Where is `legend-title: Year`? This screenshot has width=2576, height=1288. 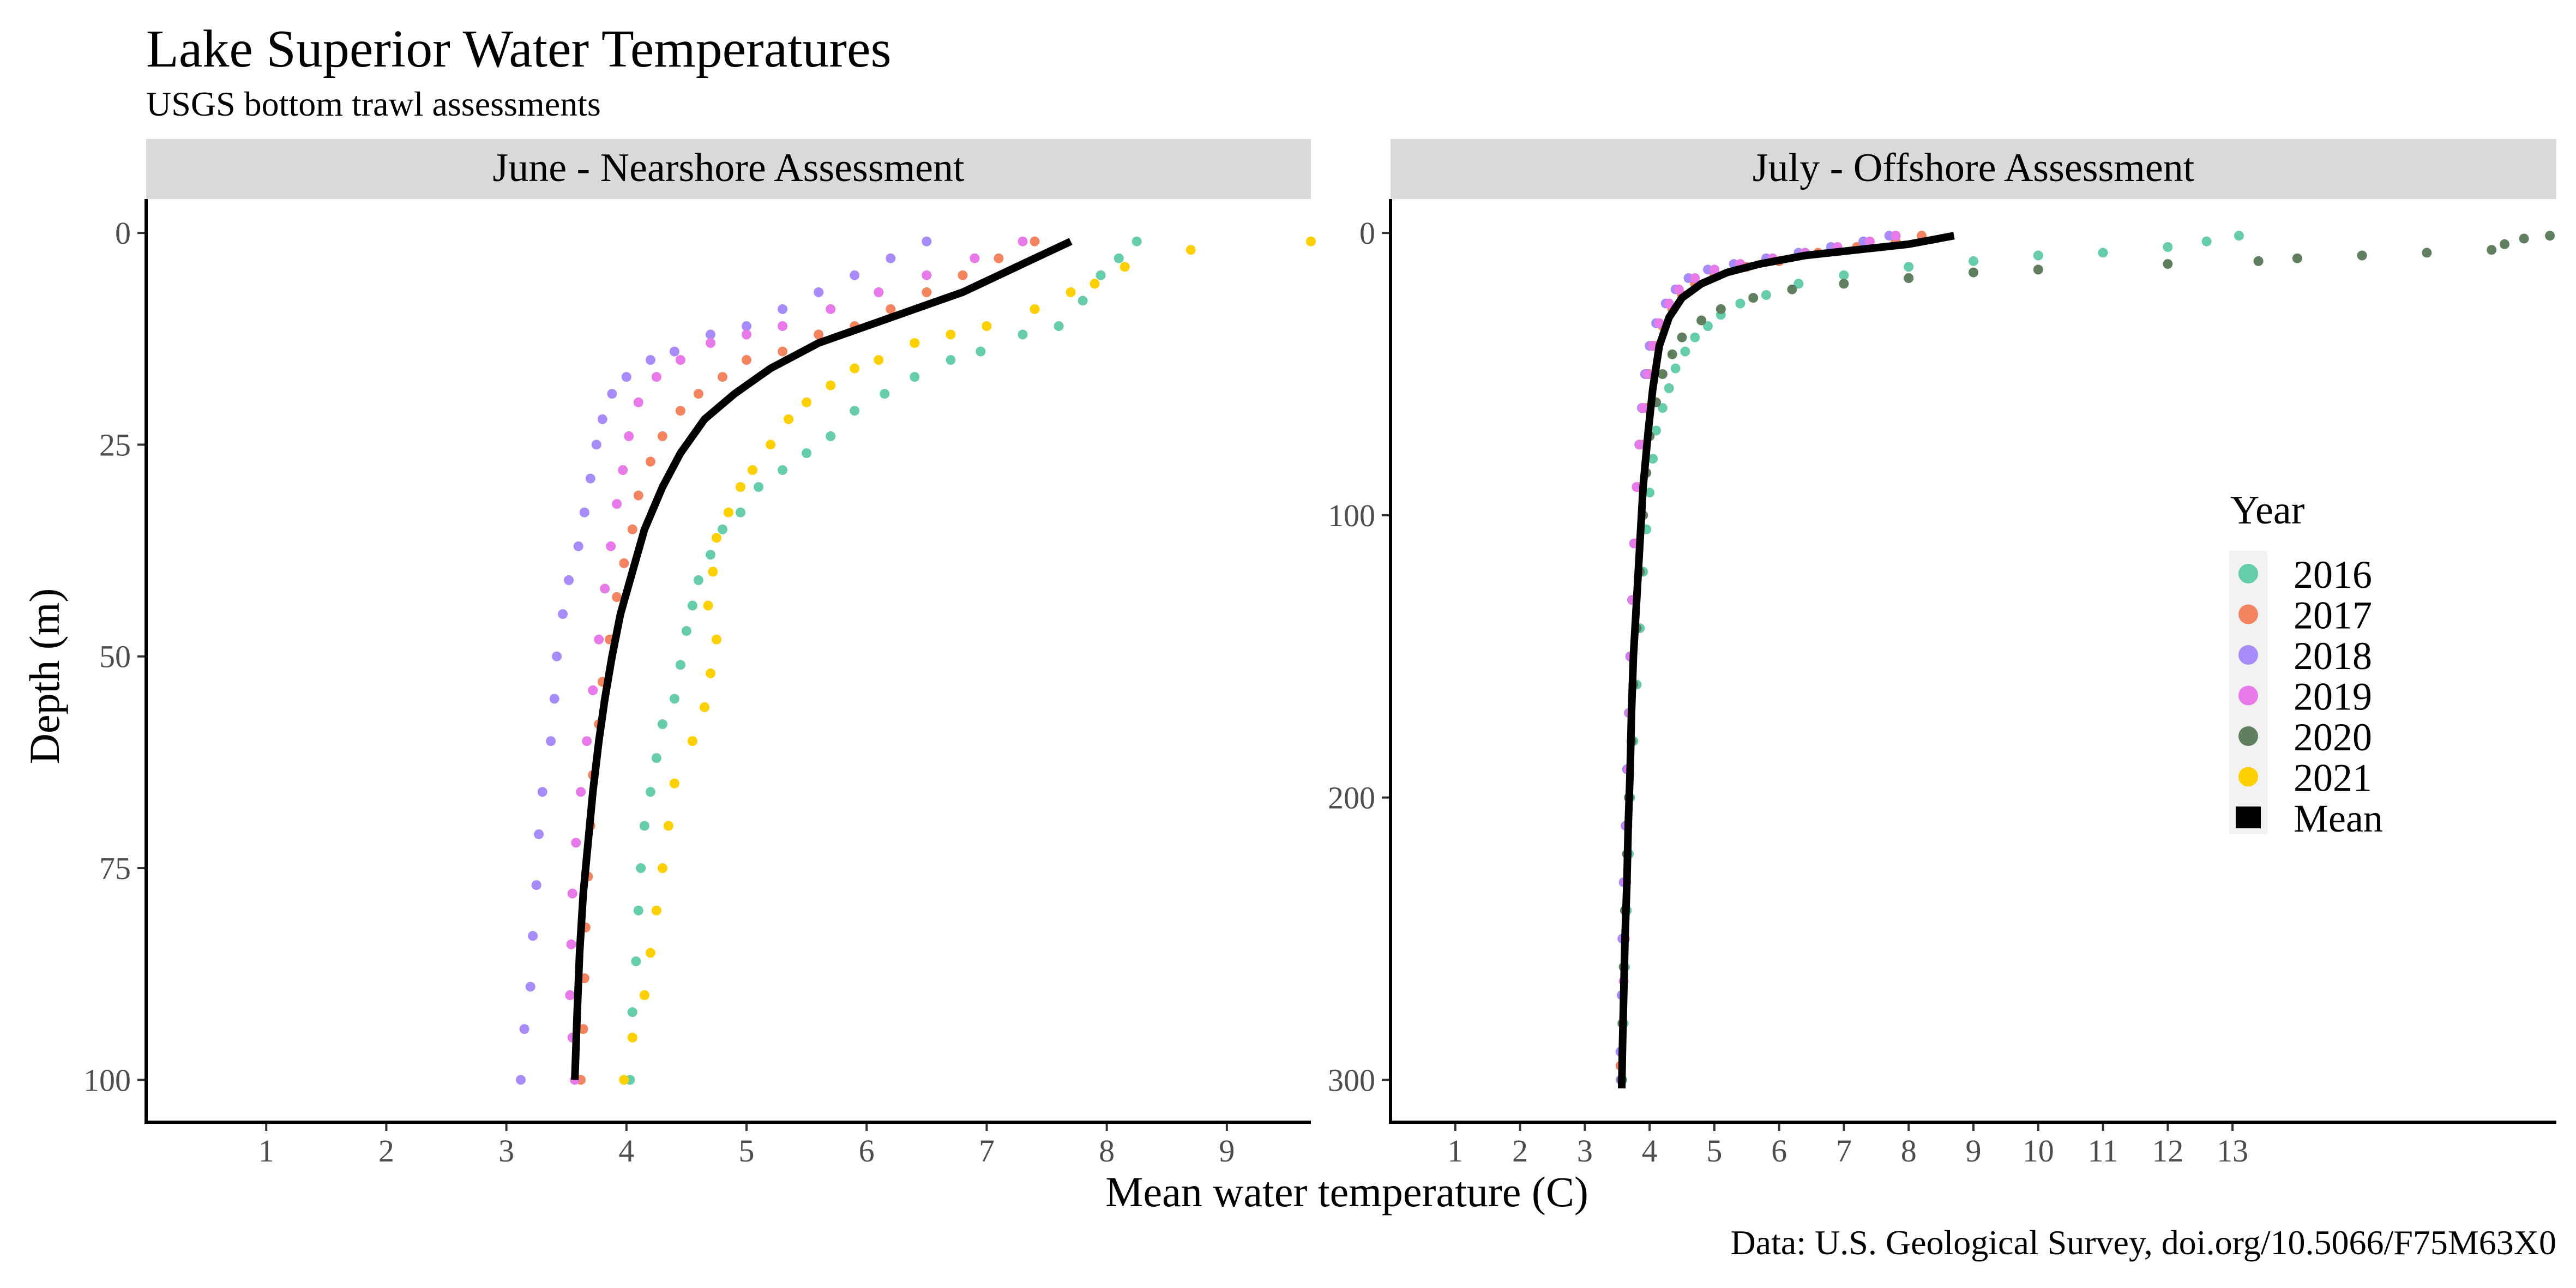 legend-title: Year is located at coordinates (2267, 510).